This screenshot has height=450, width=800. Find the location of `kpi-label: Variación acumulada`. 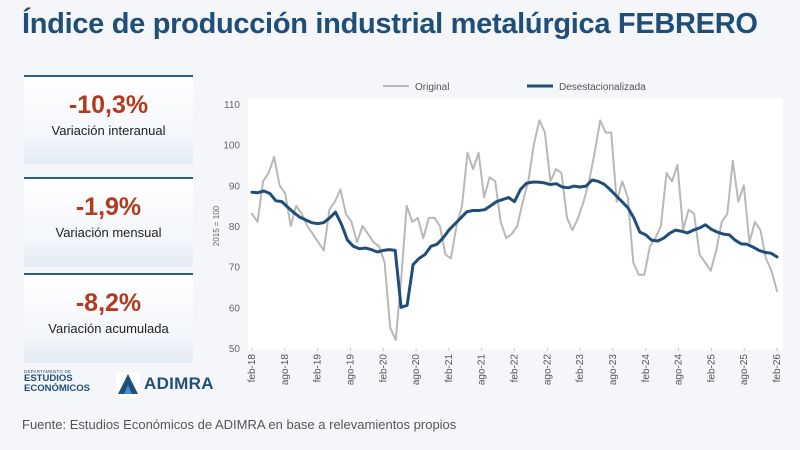

kpi-label: Variación acumulada is located at coordinates (108, 328).